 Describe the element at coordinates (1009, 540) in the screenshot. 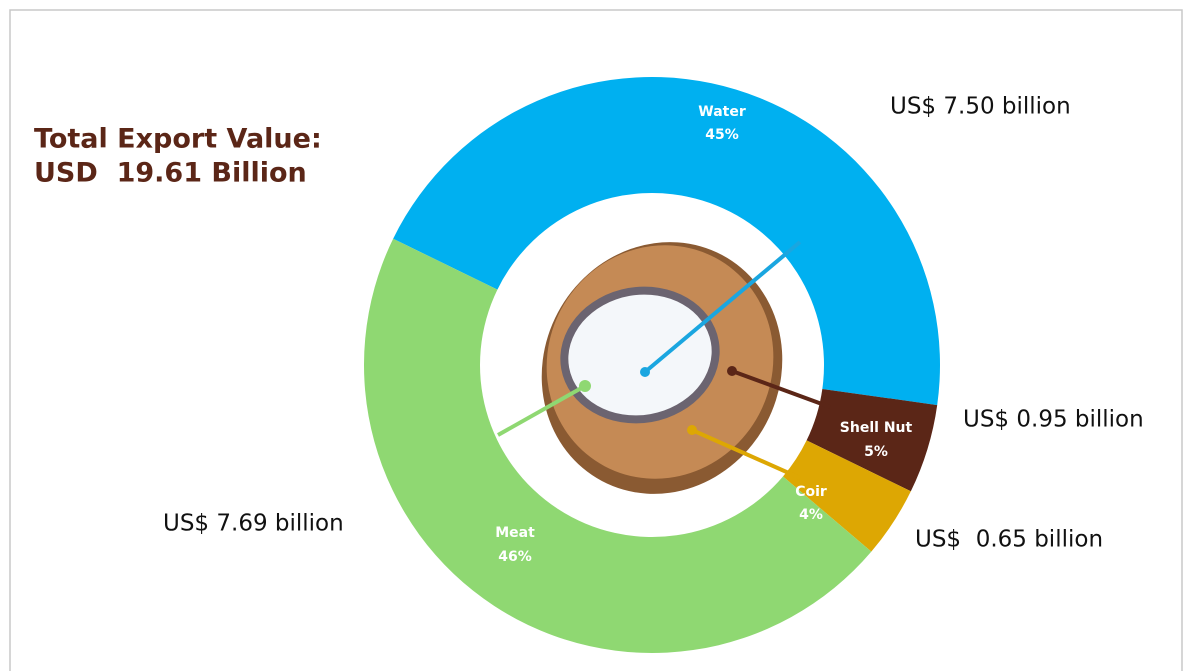

I see `amount-label: US$ 0.65 billion` at that location.